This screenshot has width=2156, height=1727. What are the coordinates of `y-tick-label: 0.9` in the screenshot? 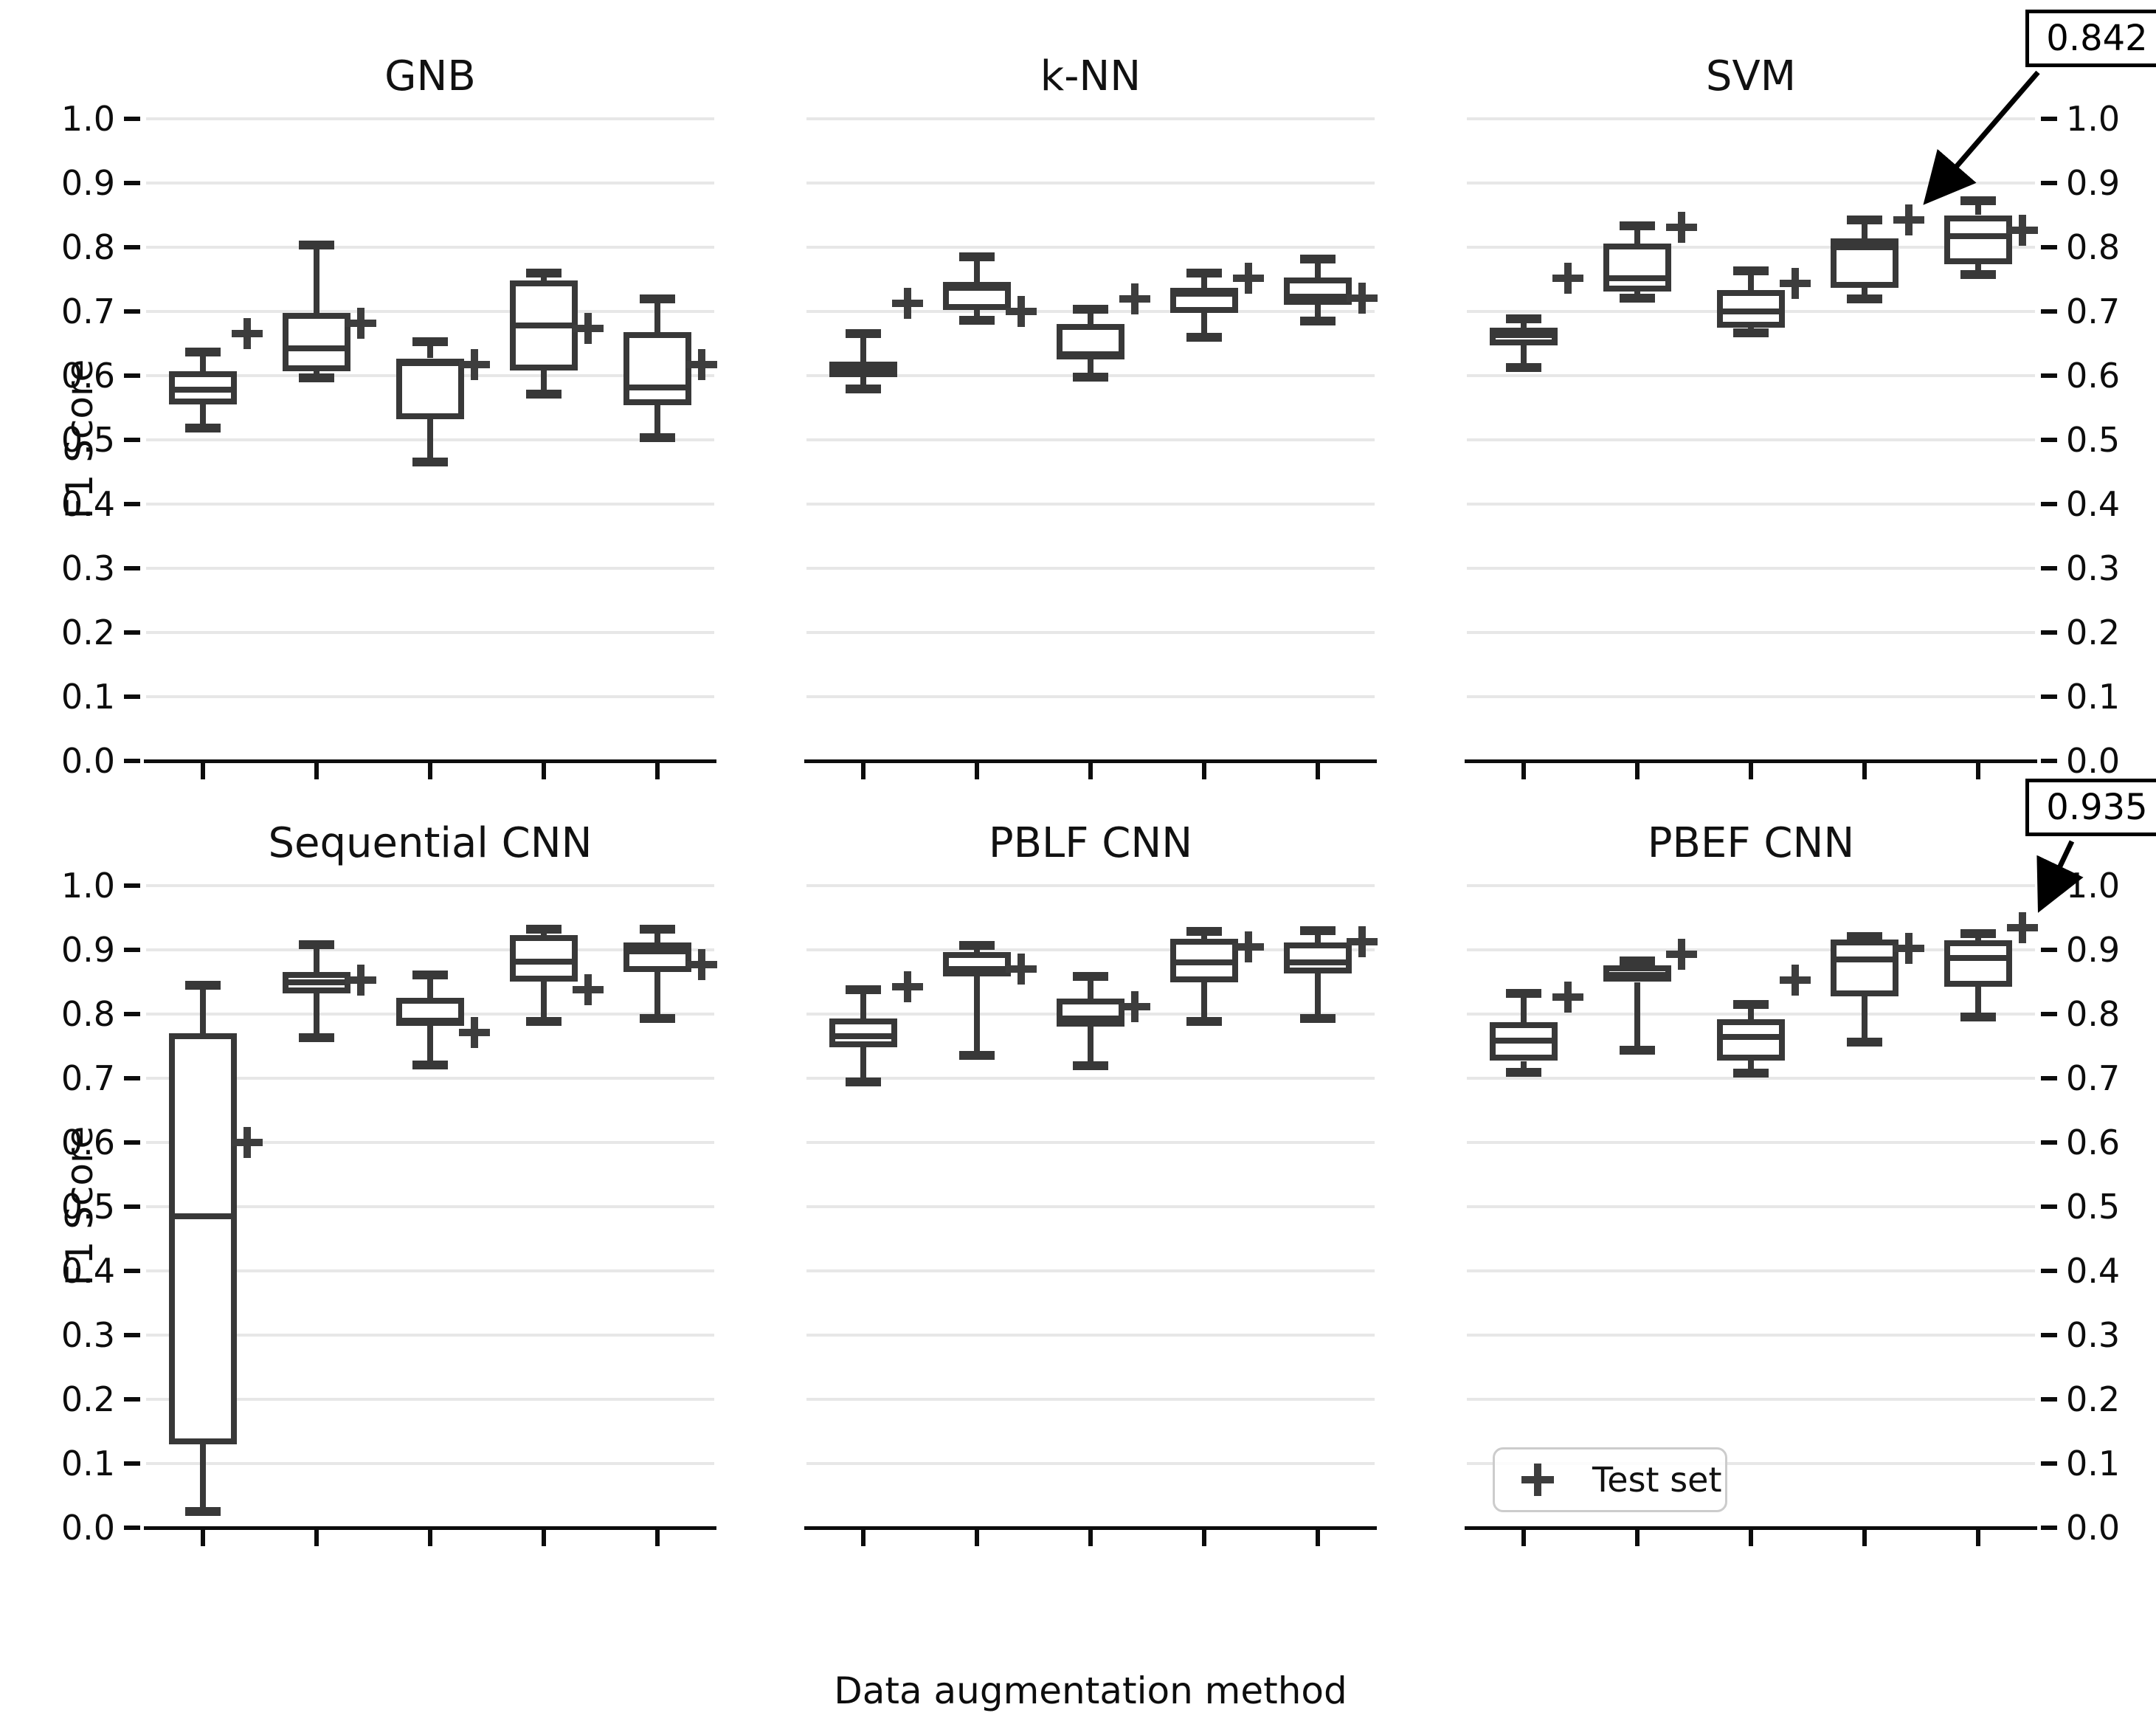 It's located at (2093, 183).